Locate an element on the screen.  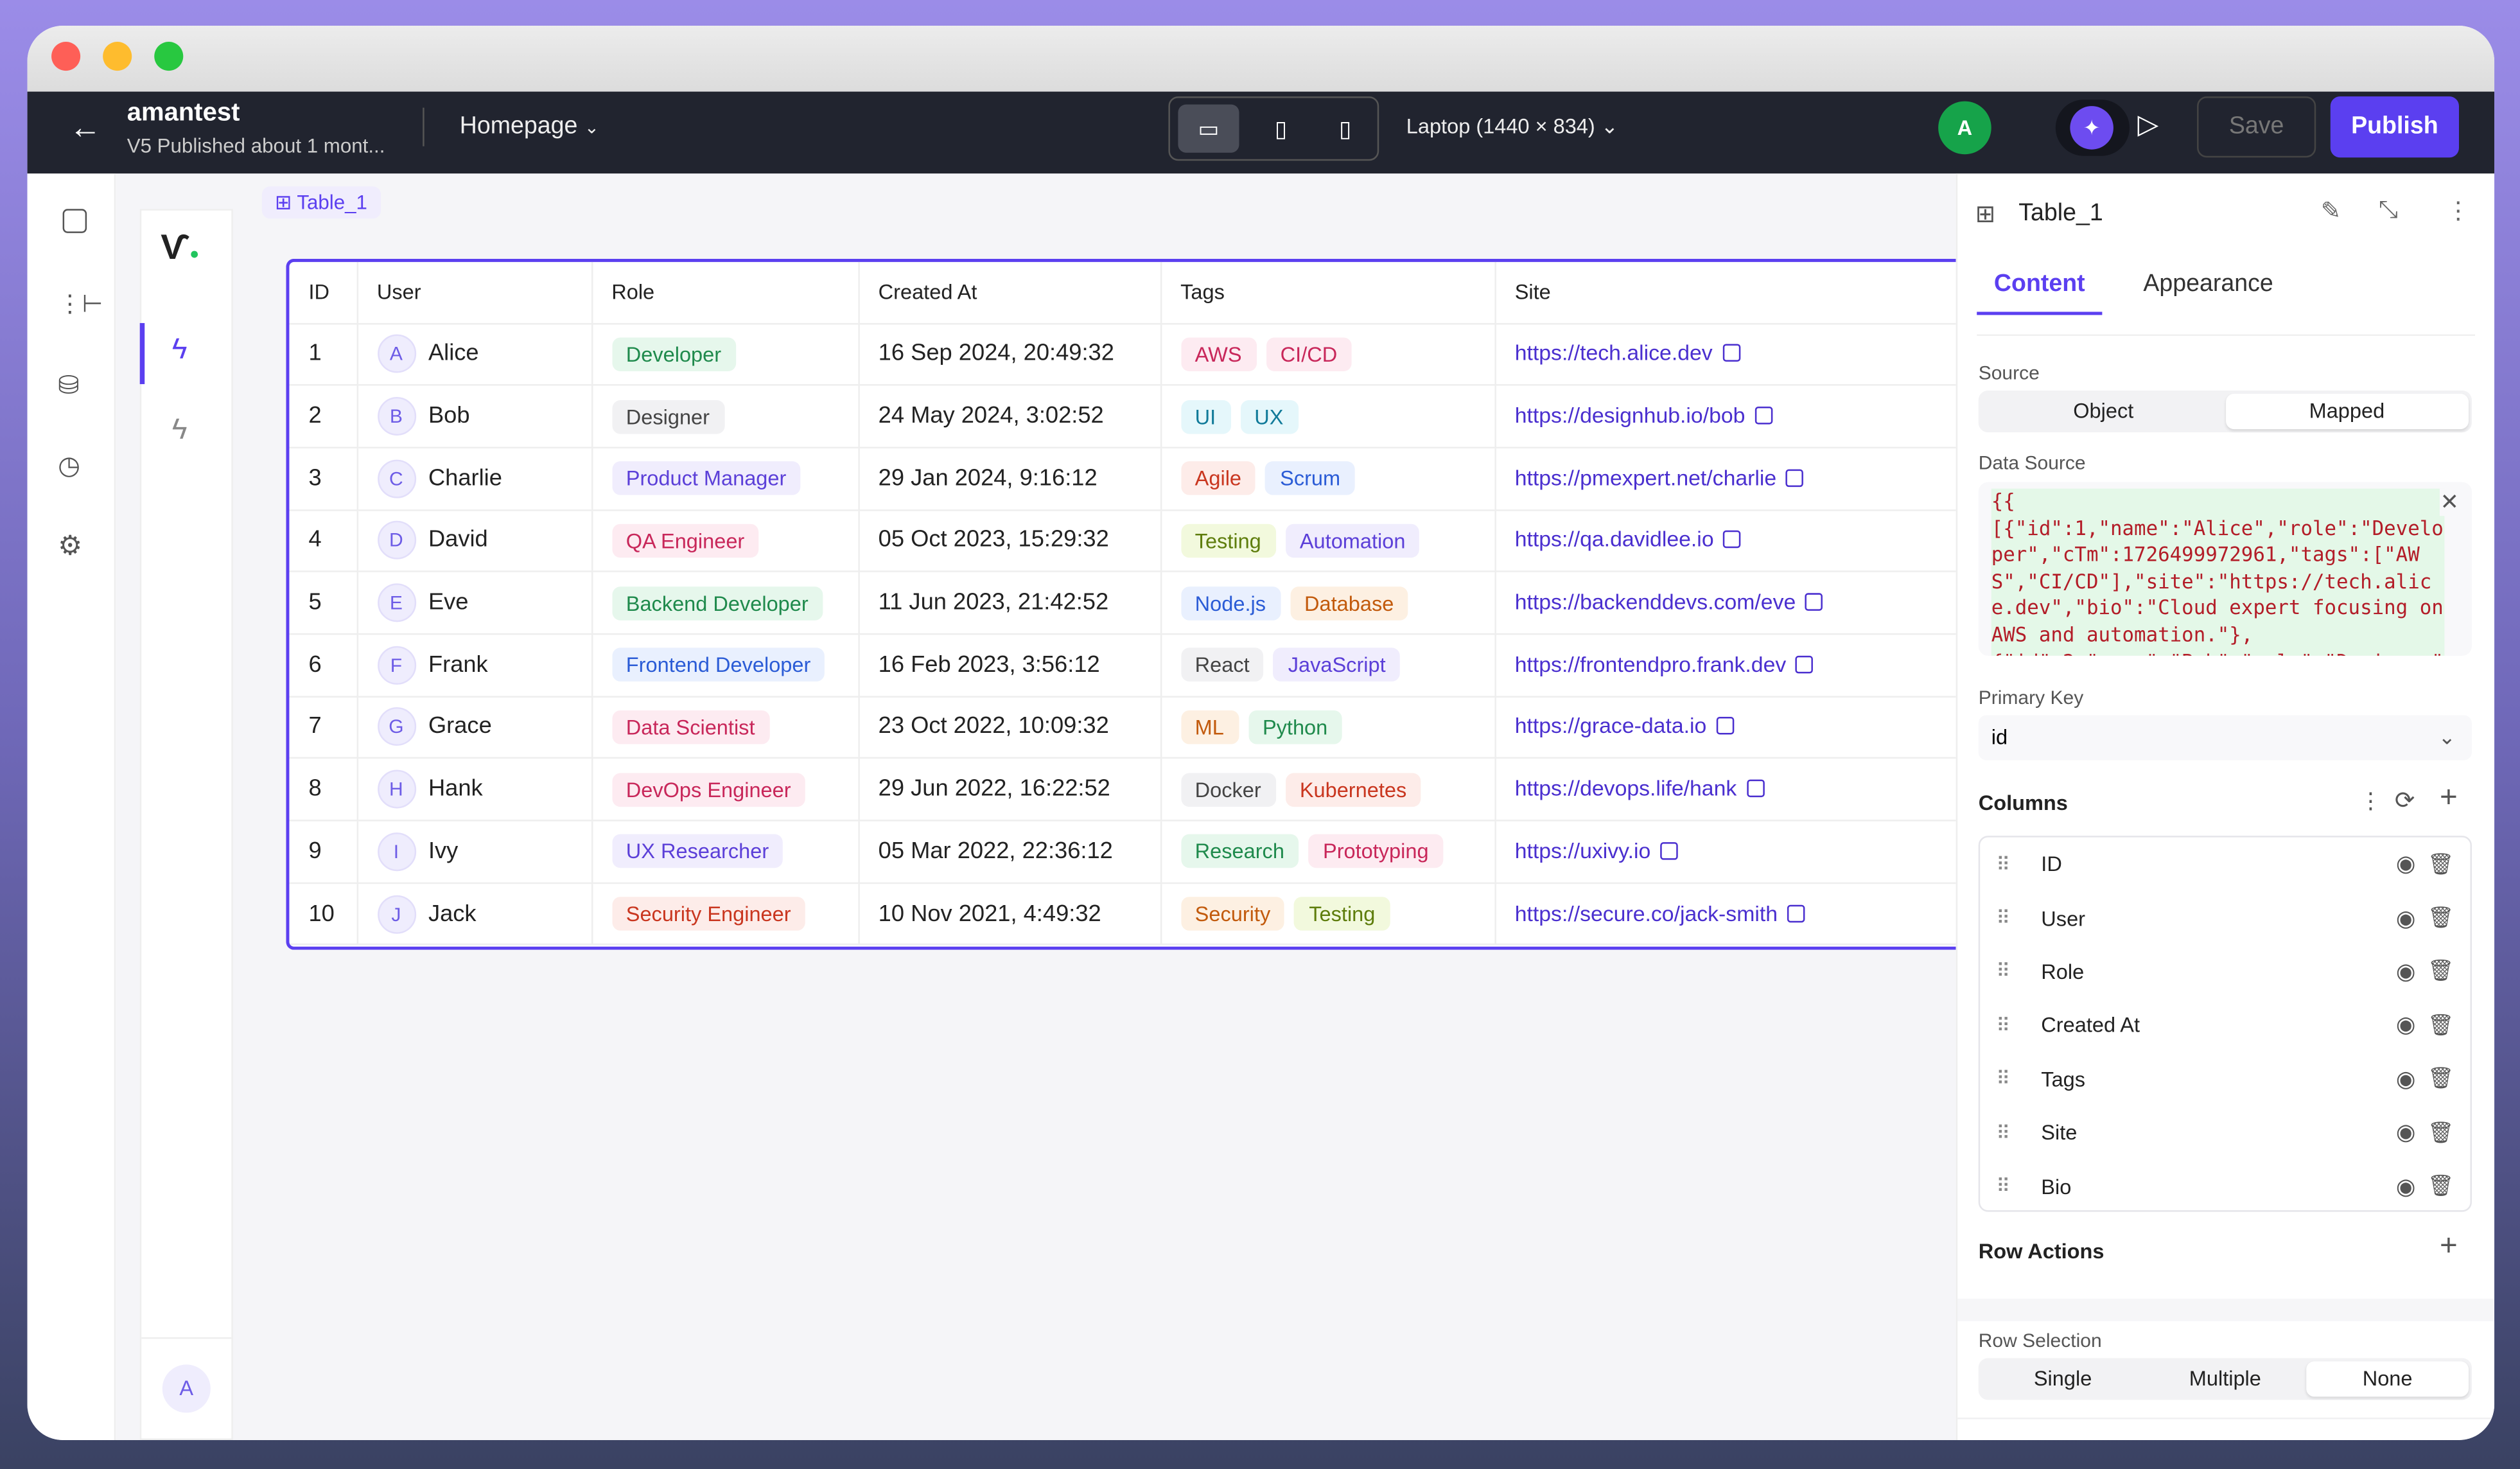
column-item: ⠿ Site ◉ 🗑 is located at coordinates (2225, 1132).